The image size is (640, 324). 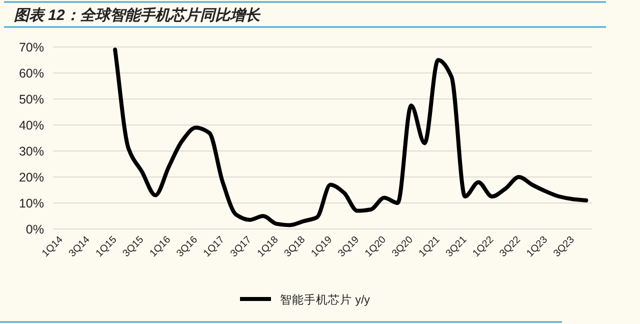 I want to click on y-tick-label: 0%, so click(x=35, y=229).